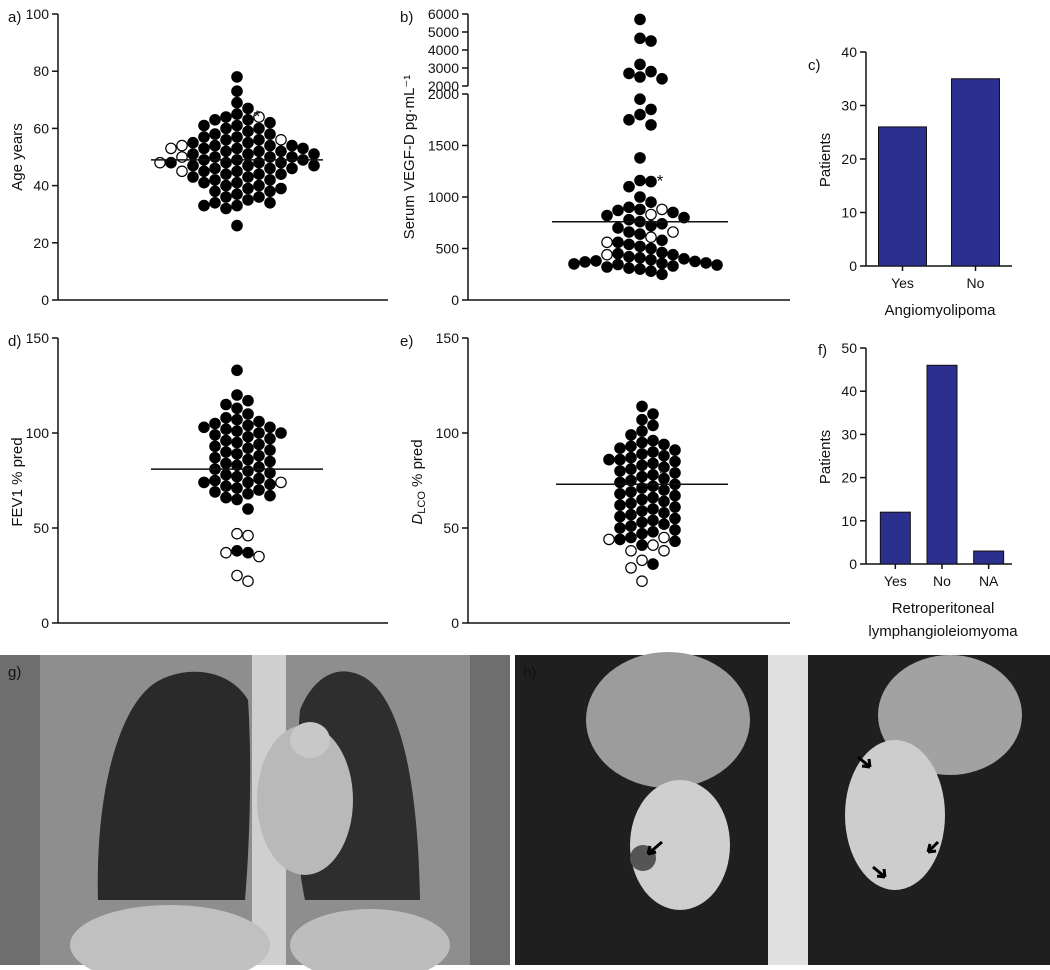 Image resolution: width=1050 pixels, height=970 pixels. Describe the element at coordinates (305, 800) in the screenshot. I see `heart-icon` at that location.